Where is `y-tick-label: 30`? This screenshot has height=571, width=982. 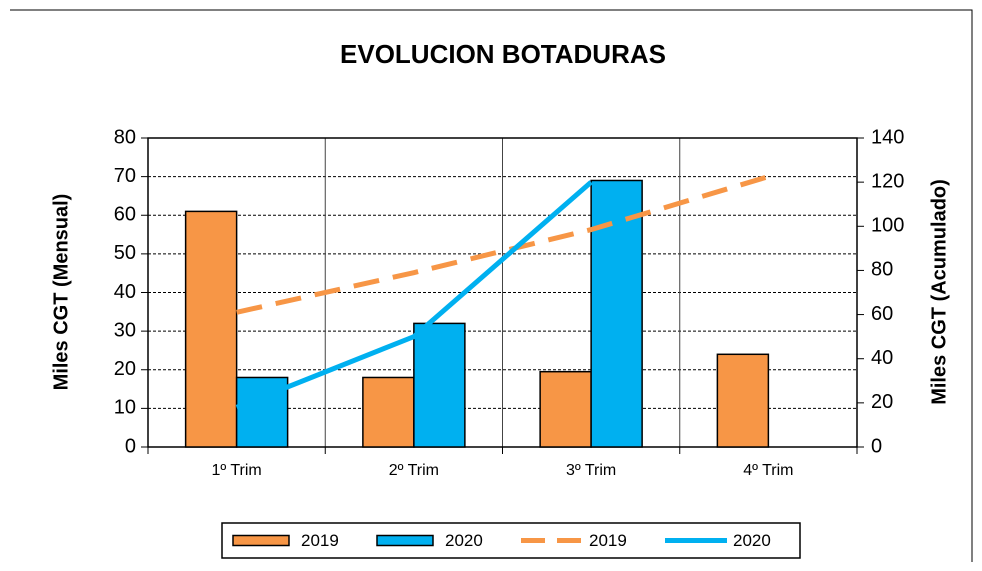
y-tick-label: 30 is located at coordinates (125, 330).